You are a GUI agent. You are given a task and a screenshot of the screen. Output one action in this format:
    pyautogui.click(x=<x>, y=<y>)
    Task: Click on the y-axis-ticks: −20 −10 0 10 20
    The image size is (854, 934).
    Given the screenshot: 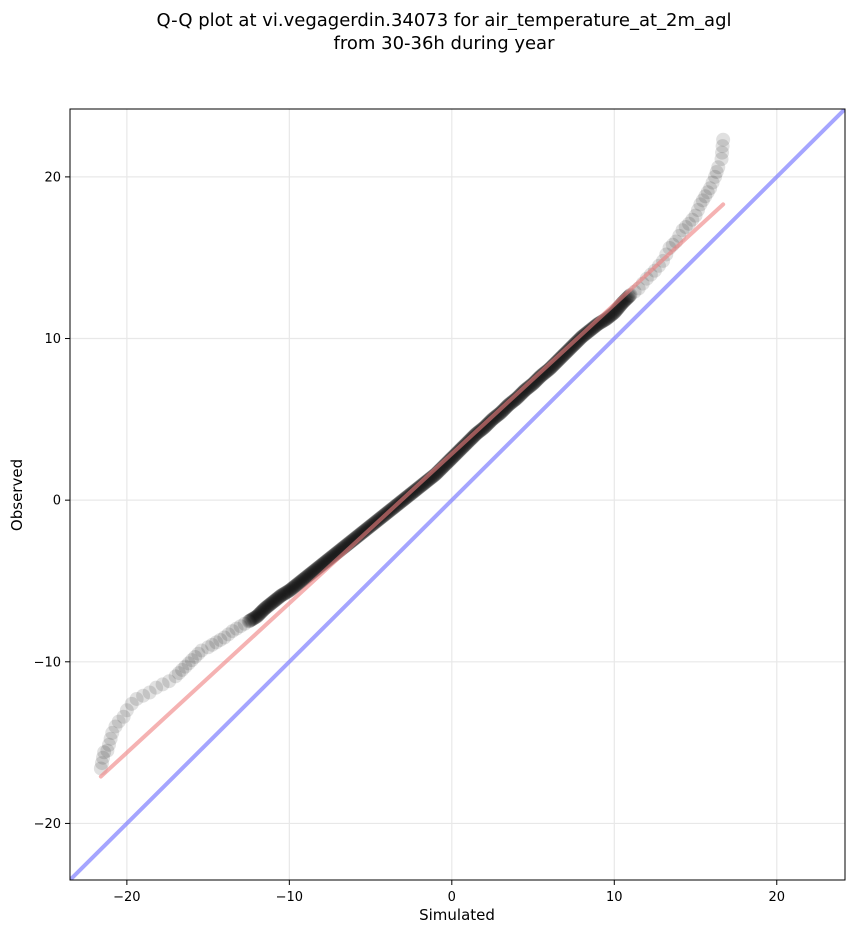 What is the action you would take?
    pyautogui.click(x=52, y=501)
    